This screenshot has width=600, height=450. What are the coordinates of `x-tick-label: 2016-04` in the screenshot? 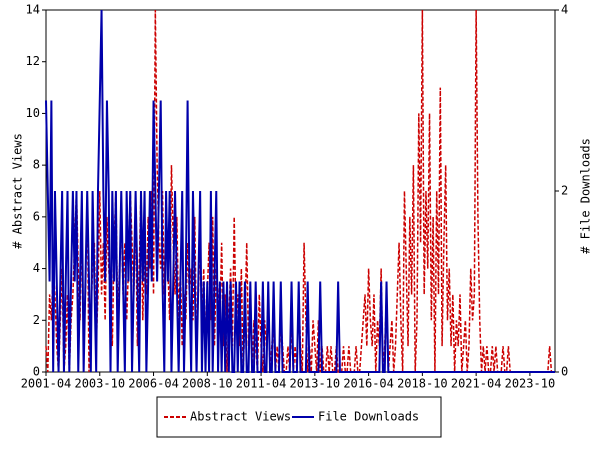 It's located at (368, 384).